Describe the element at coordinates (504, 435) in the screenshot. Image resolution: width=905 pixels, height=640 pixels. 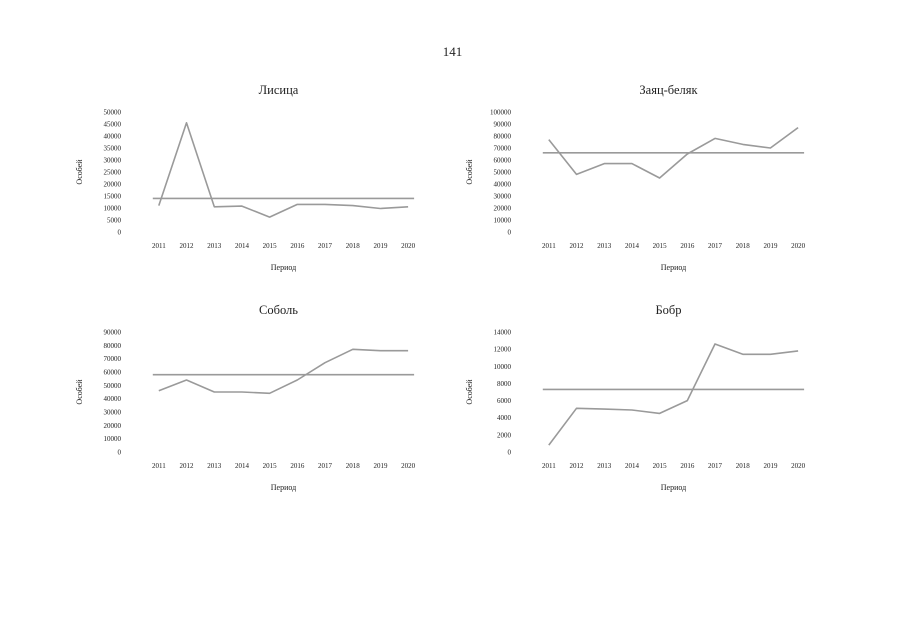
I see `y-tick-label: 2000` at that location.